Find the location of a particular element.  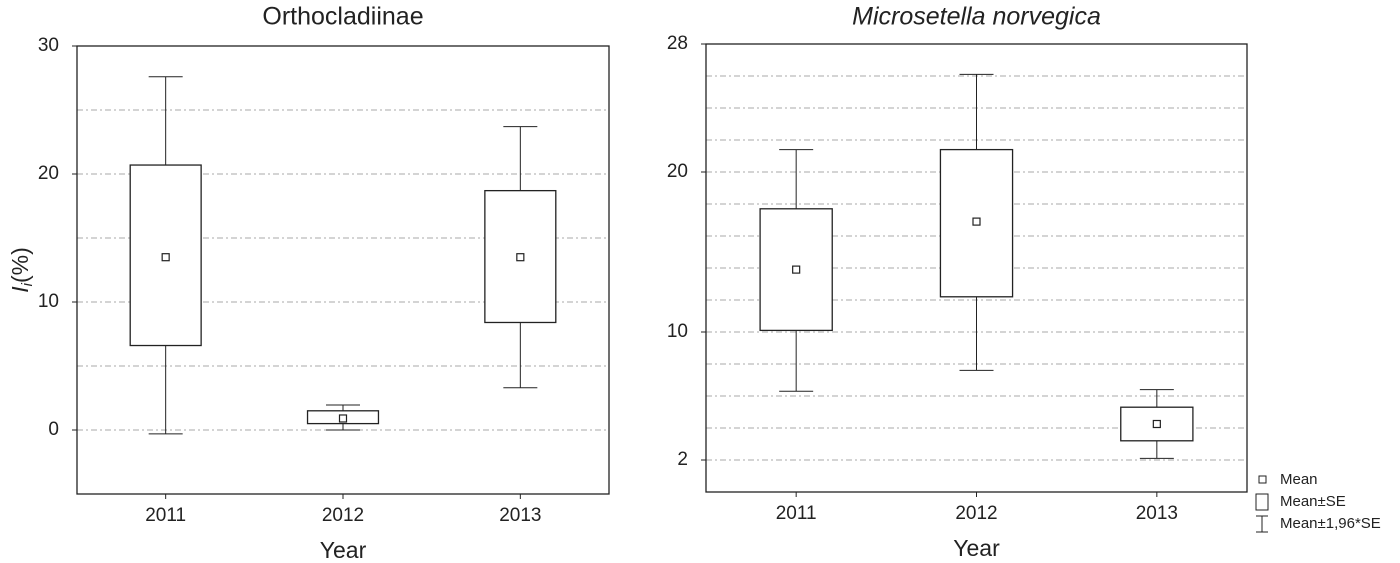

y-tick-label: 30 is located at coordinates (48, 45).